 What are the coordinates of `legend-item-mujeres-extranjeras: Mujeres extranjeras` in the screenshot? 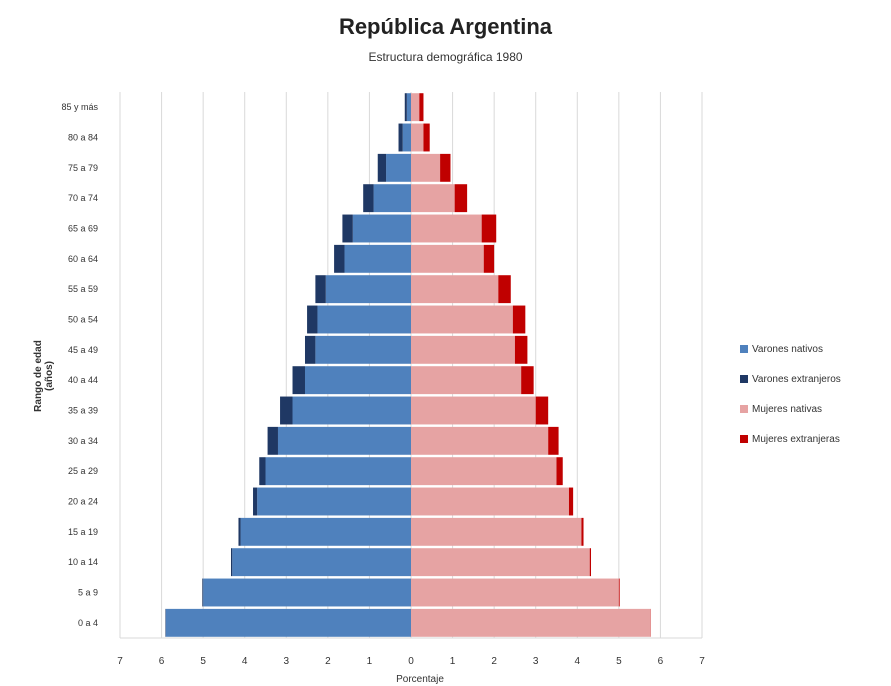 It's located at (790, 439).